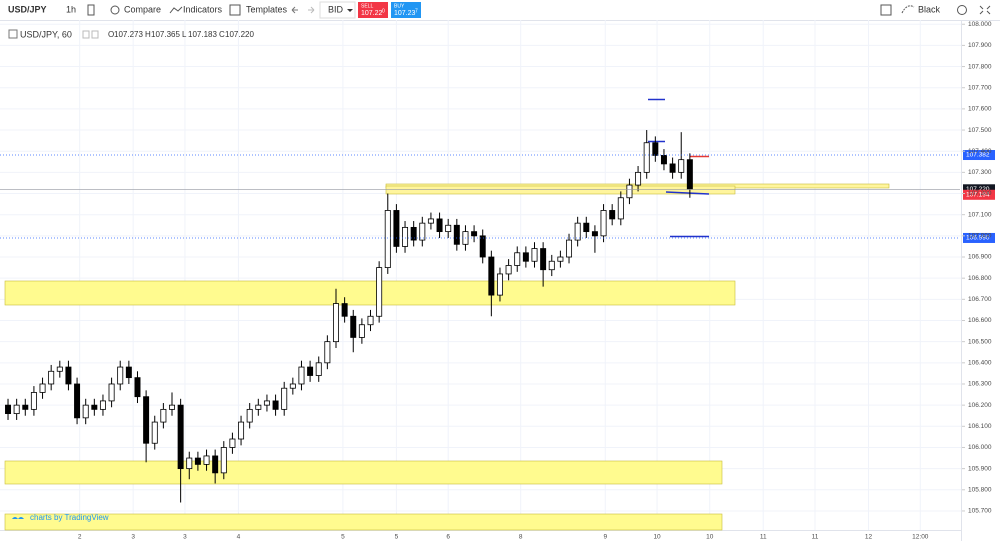  What do you see at coordinates (142, 9) in the screenshot?
I see `compare: Compare` at bounding box center [142, 9].